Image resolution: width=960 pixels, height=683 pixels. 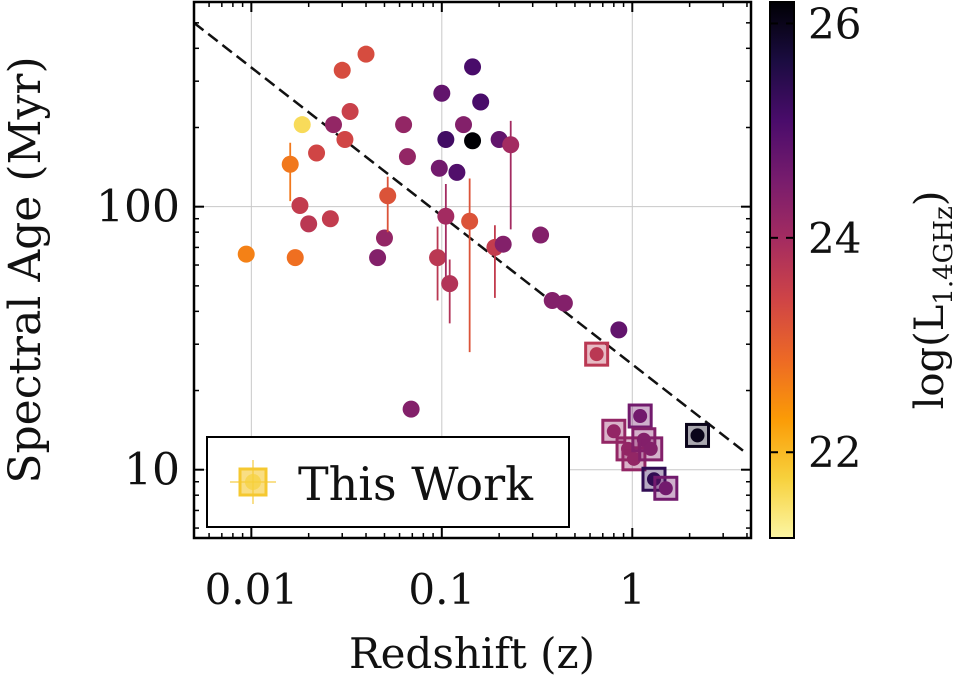 What do you see at coordinates (252, 589) in the screenshot?
I see `x-tick-label: 0.01` at bounding box center [252, 589].